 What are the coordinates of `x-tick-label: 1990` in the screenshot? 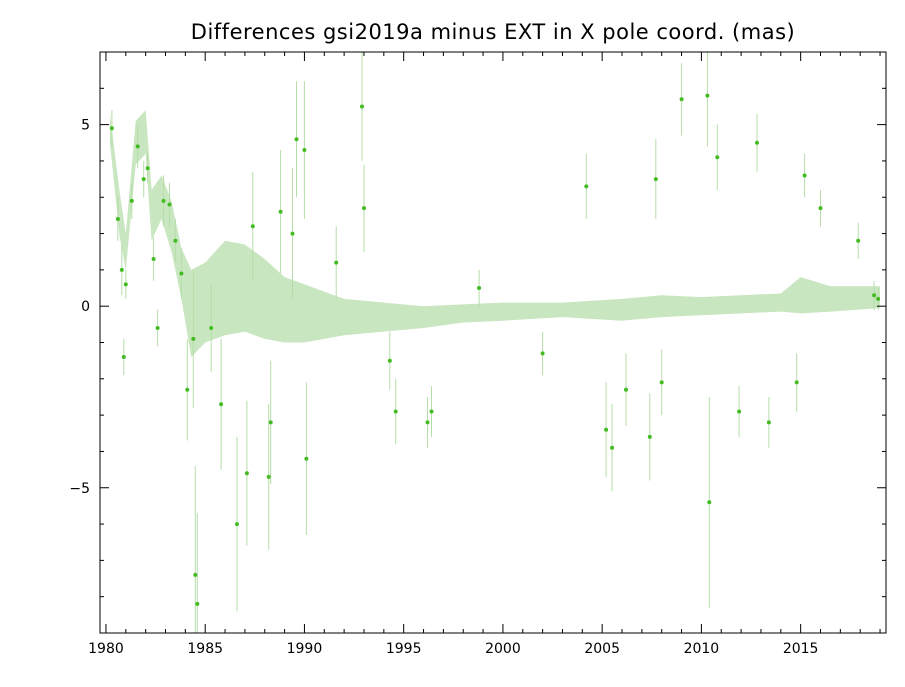 It's located at (305, 649).